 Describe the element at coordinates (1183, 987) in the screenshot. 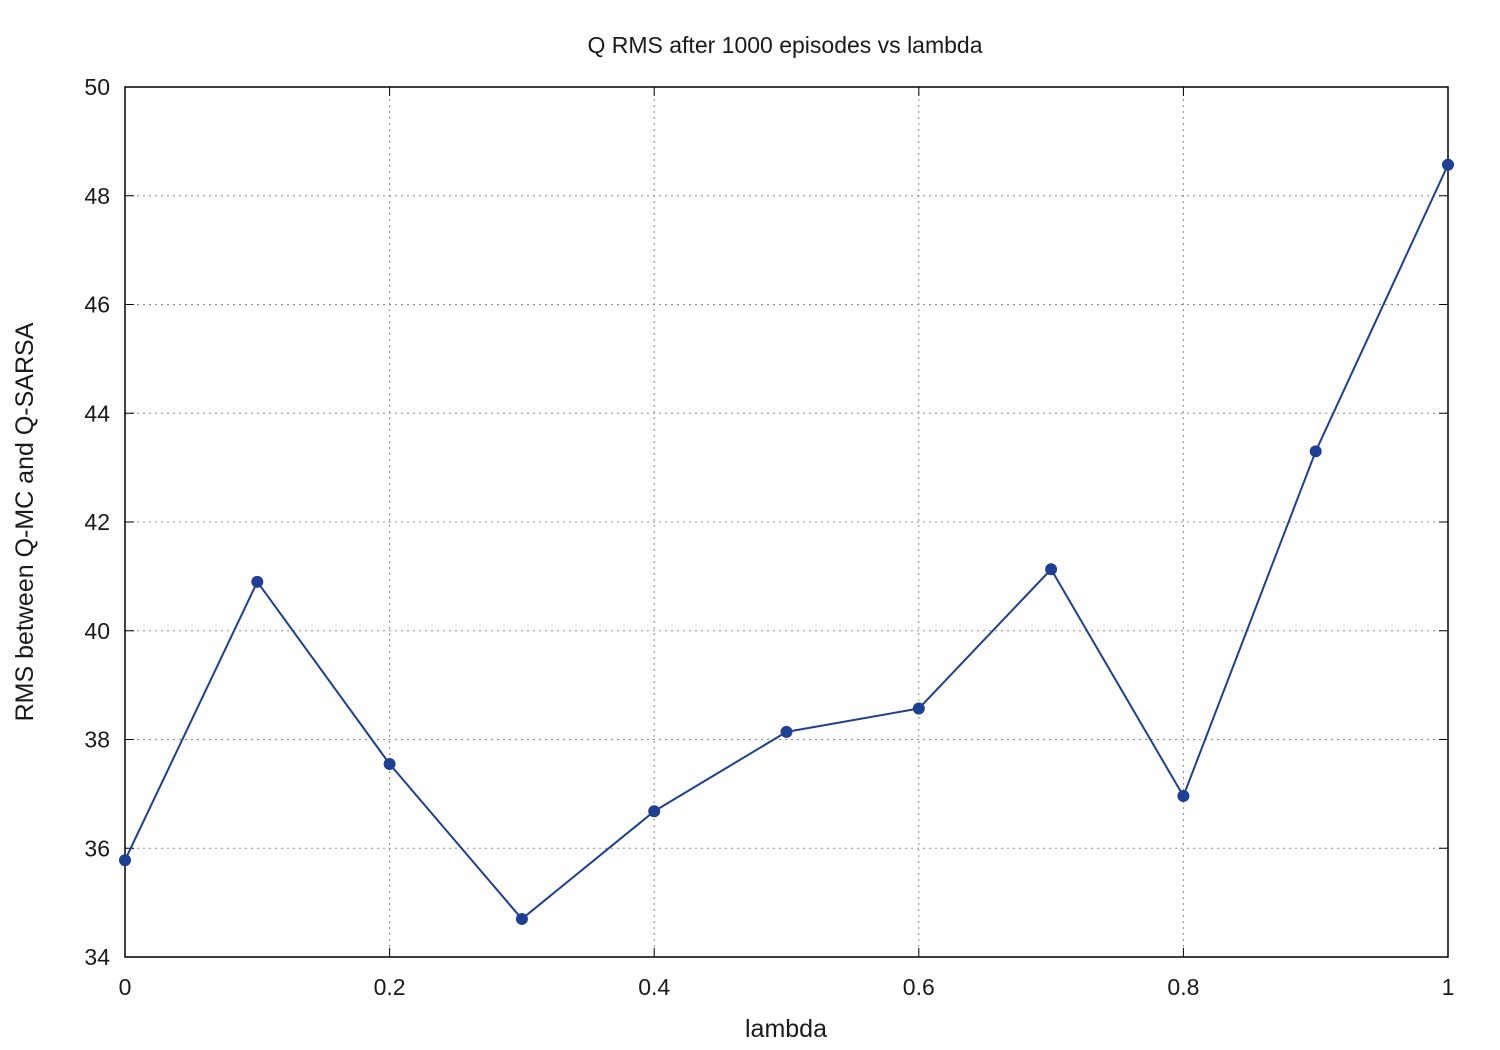

I see `x-tick-label: 0.8` at that location.